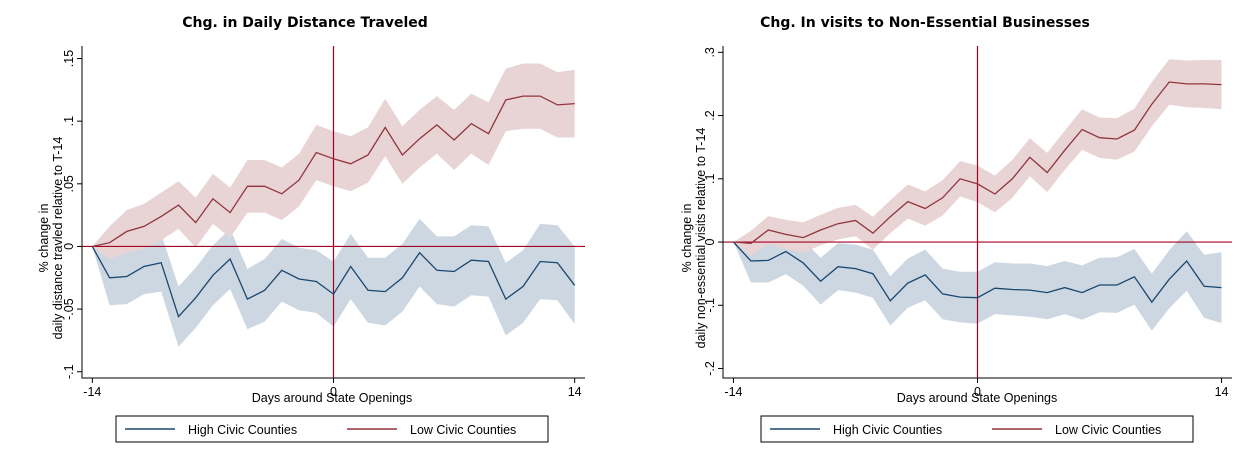  What do you see at coordinates (305, 23) in the screenshot?
I see `chart-title: Chg. in Daily Distance Traveled` at bounding box center [305, 23].